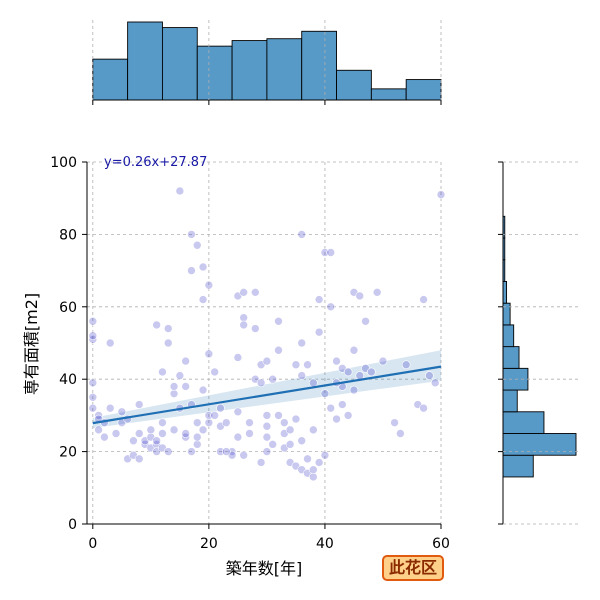 The height and width of the screenshot is (600, 600). Describe the element at coordinates (68, 453) in the screenshot. I see `y-tick-label: 20` at that location.